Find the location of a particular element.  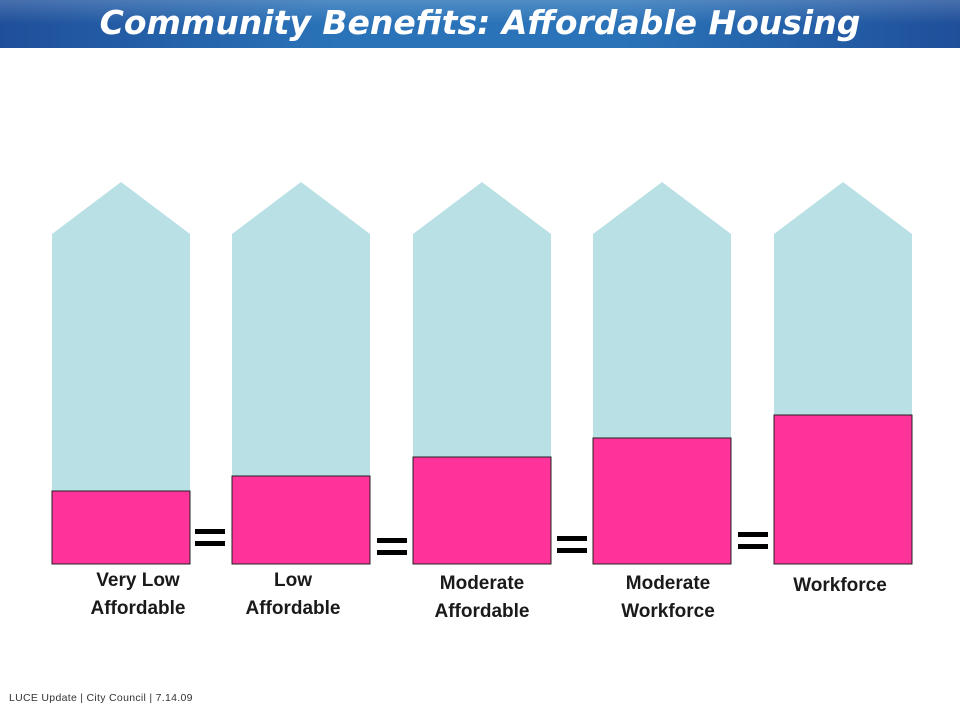

tower-fill-moderate-workforce is located at coordinates (662, 501).